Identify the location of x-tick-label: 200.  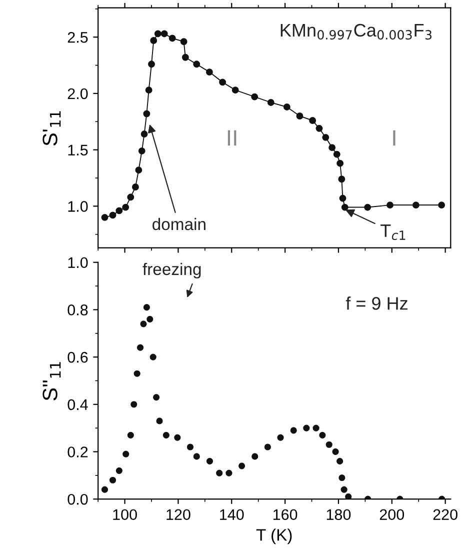
(392, 514).